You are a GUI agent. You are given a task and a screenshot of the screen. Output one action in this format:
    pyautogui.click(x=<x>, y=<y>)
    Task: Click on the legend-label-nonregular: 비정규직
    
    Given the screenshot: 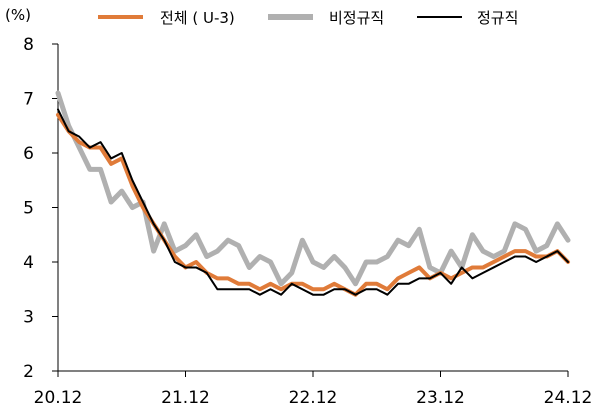 What is the action you would take?
    pyautogui.click(x=356, y=18)
    